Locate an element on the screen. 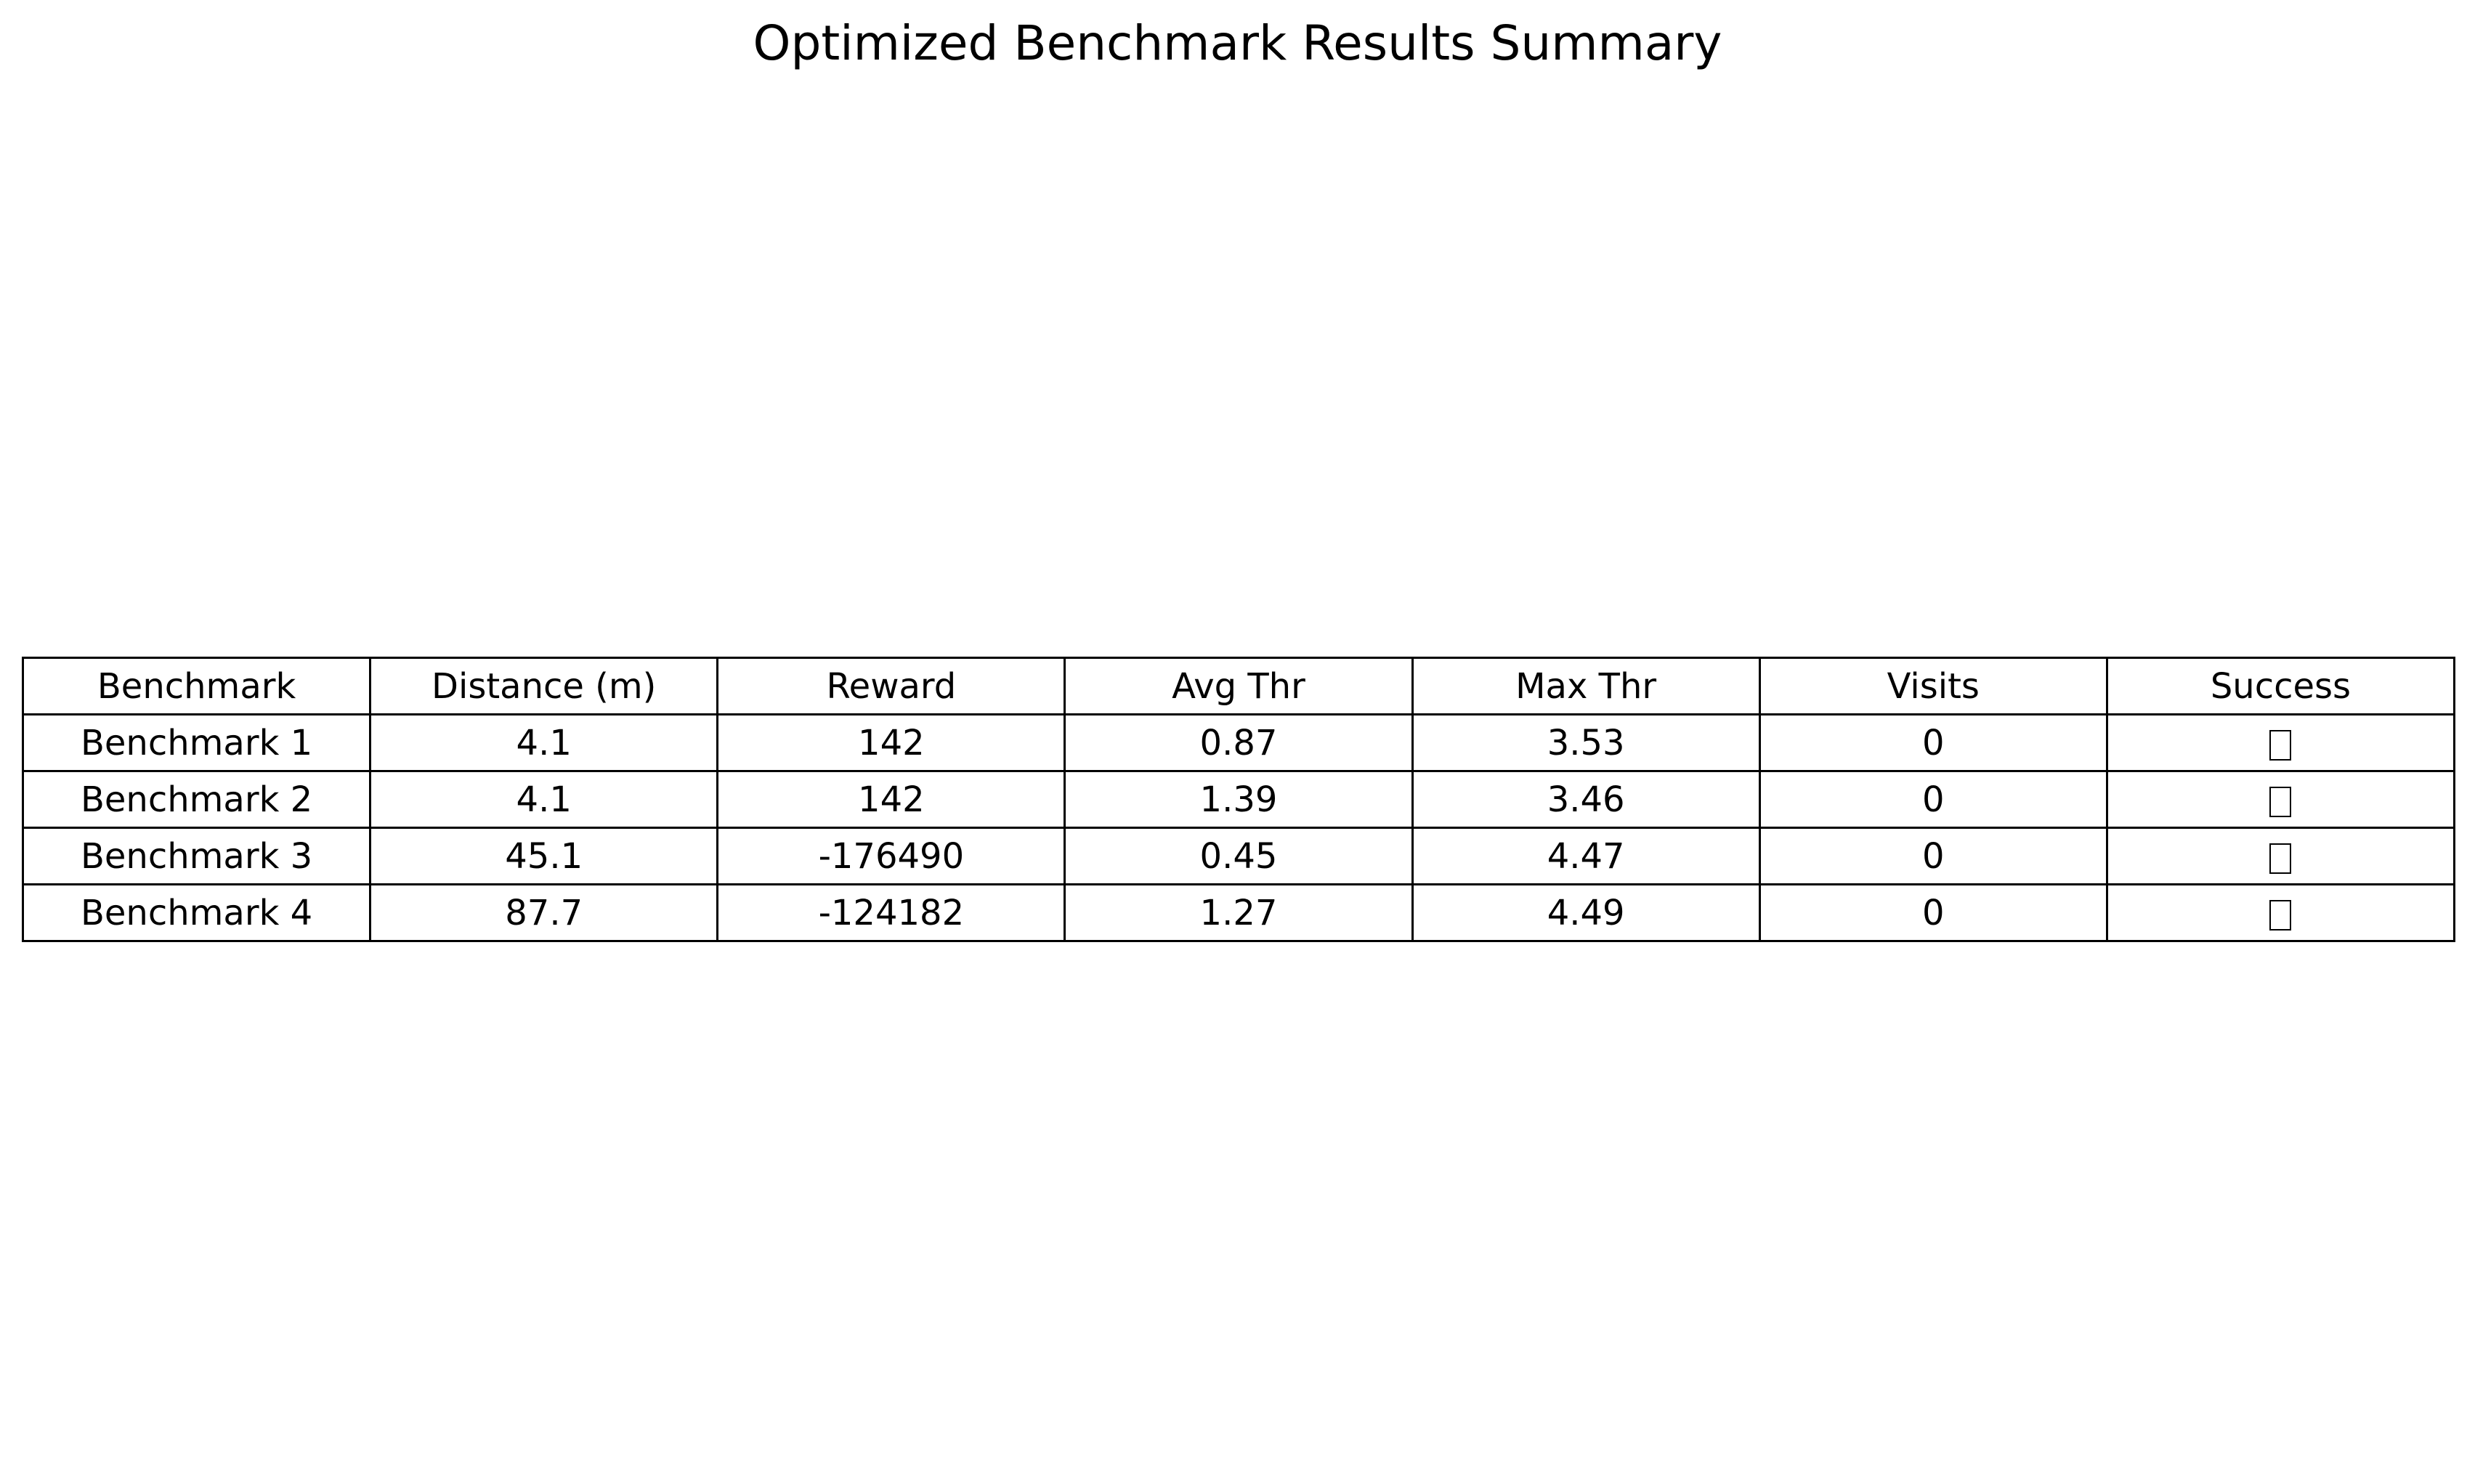 This screenshot has height=1484, width=2475. avg-thr-cell: 0.45 is located at coordinates (1239, 856).